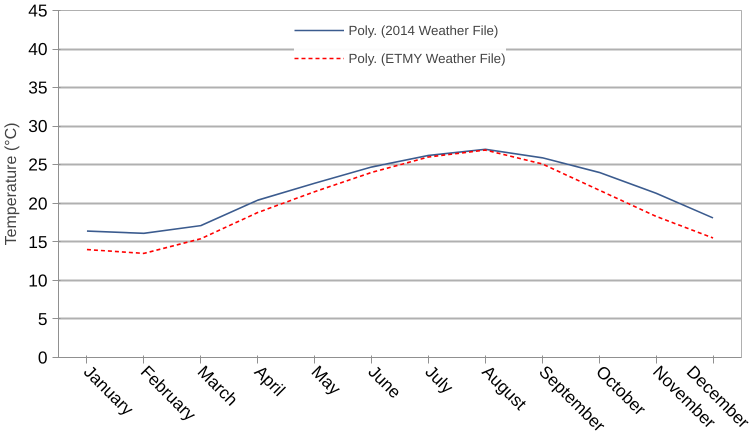 The image size is (753, 445). I want to click on y-tick-label: 45, so click(38, 10).